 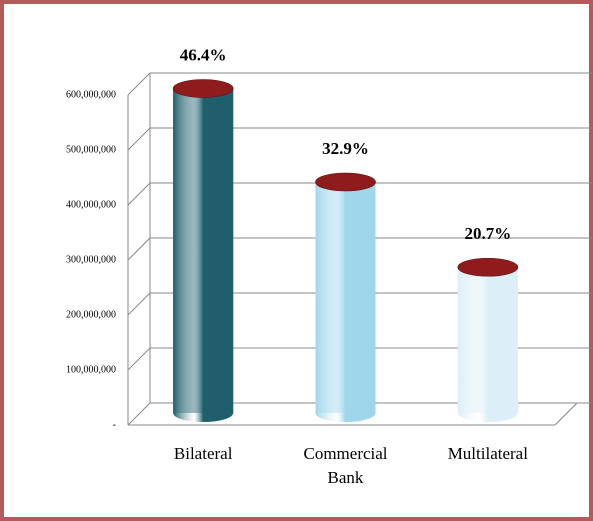 I want to click on share-label: 46.4%, so click(x=203, y=54).